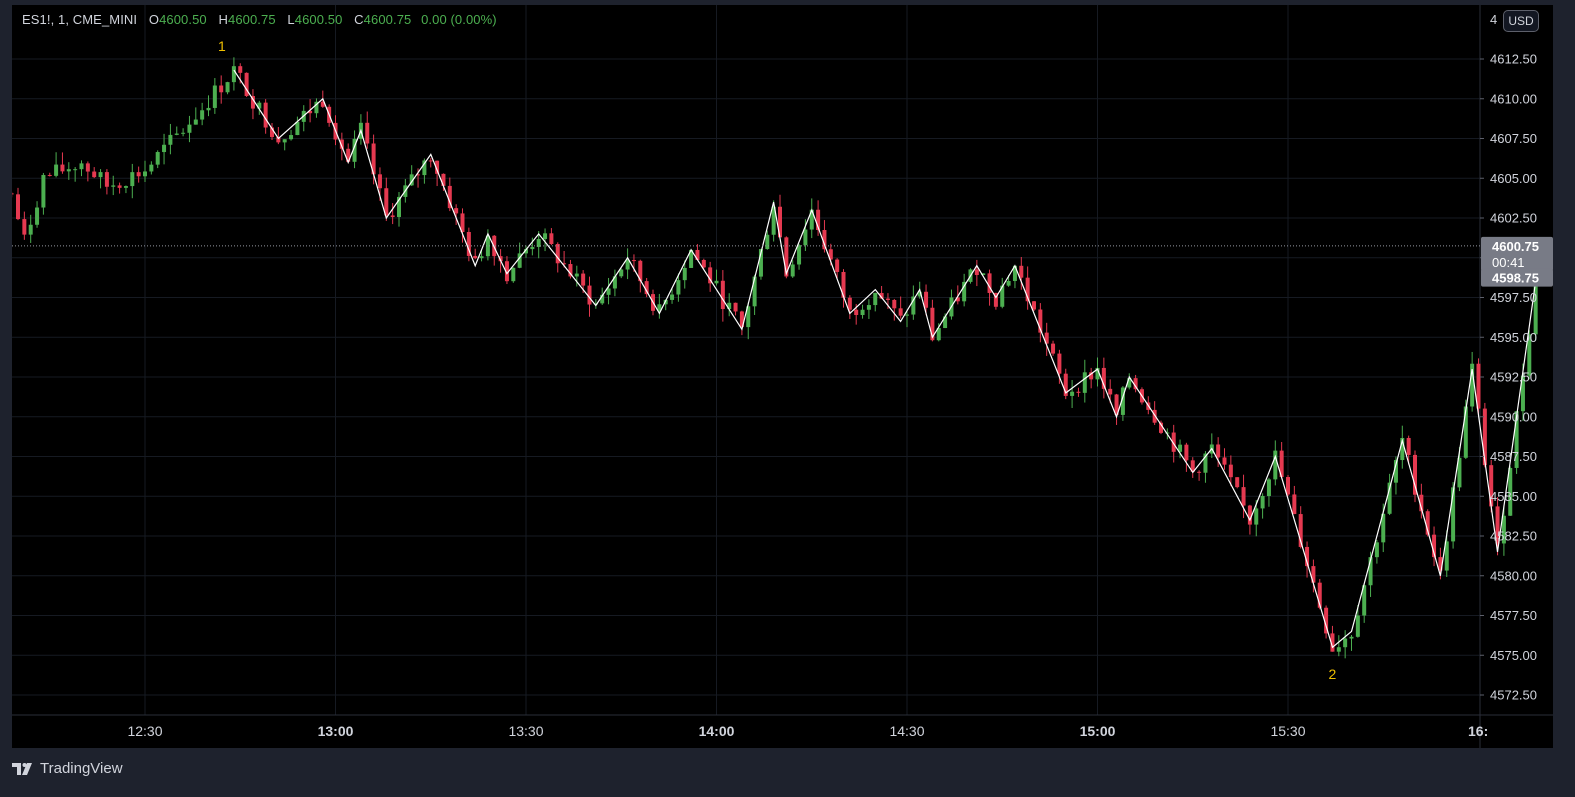  What do you see at coordinates (222, 46) in the screenshot?
I see `wave-label-1: 1` at bounding box center [222, 46].